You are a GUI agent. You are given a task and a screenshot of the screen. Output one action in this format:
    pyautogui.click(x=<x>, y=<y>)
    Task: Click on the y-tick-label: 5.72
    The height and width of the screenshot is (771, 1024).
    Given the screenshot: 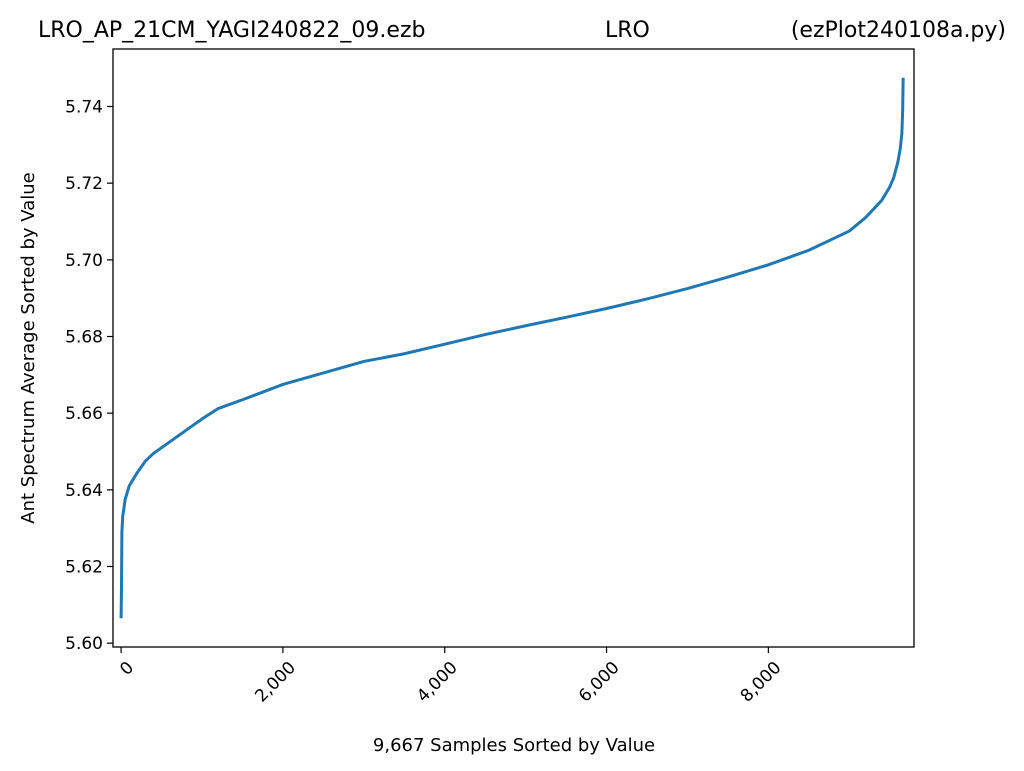 What is the action you would take?
    pyautogui.click(x=84, y=184)
    